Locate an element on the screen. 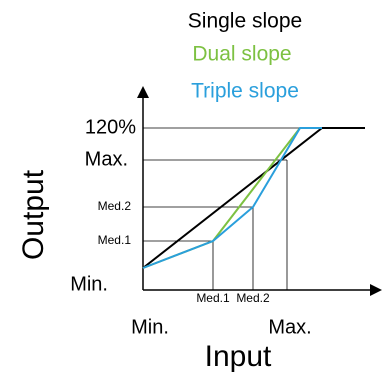 The image size is (385, 379). y-axis-title: Output is located at coordinates (33, 214).